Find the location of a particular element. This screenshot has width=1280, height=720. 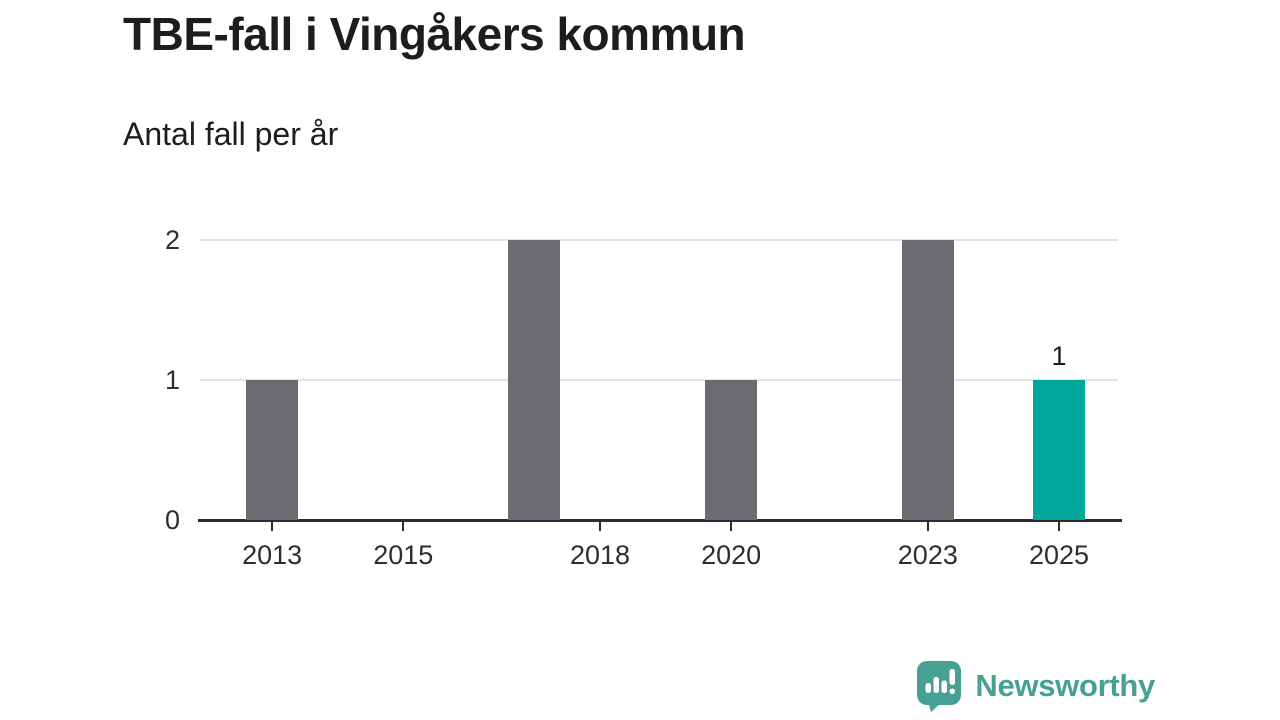

y-tick-label-2: 2 is located at coordinates (172, 240).